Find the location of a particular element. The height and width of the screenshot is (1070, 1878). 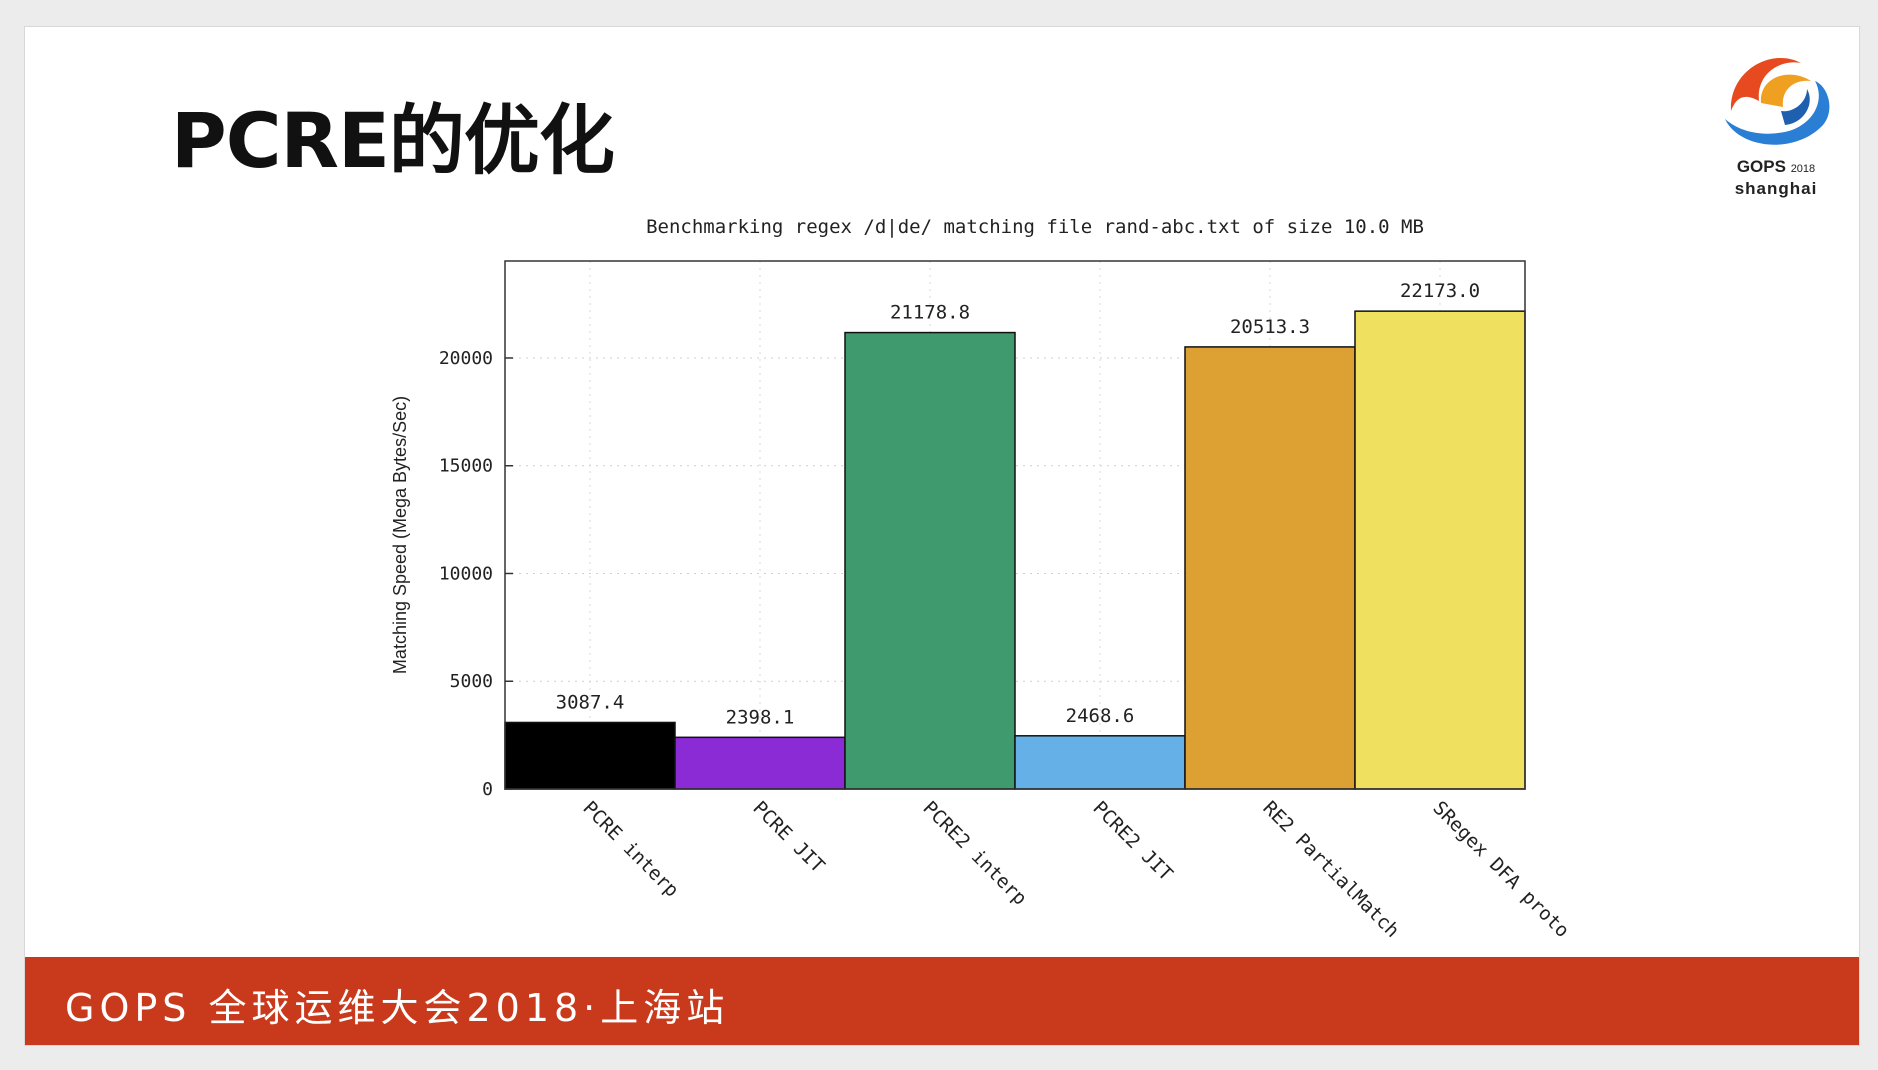

data-label: 3087.4 is located at coordinates (590, 702).